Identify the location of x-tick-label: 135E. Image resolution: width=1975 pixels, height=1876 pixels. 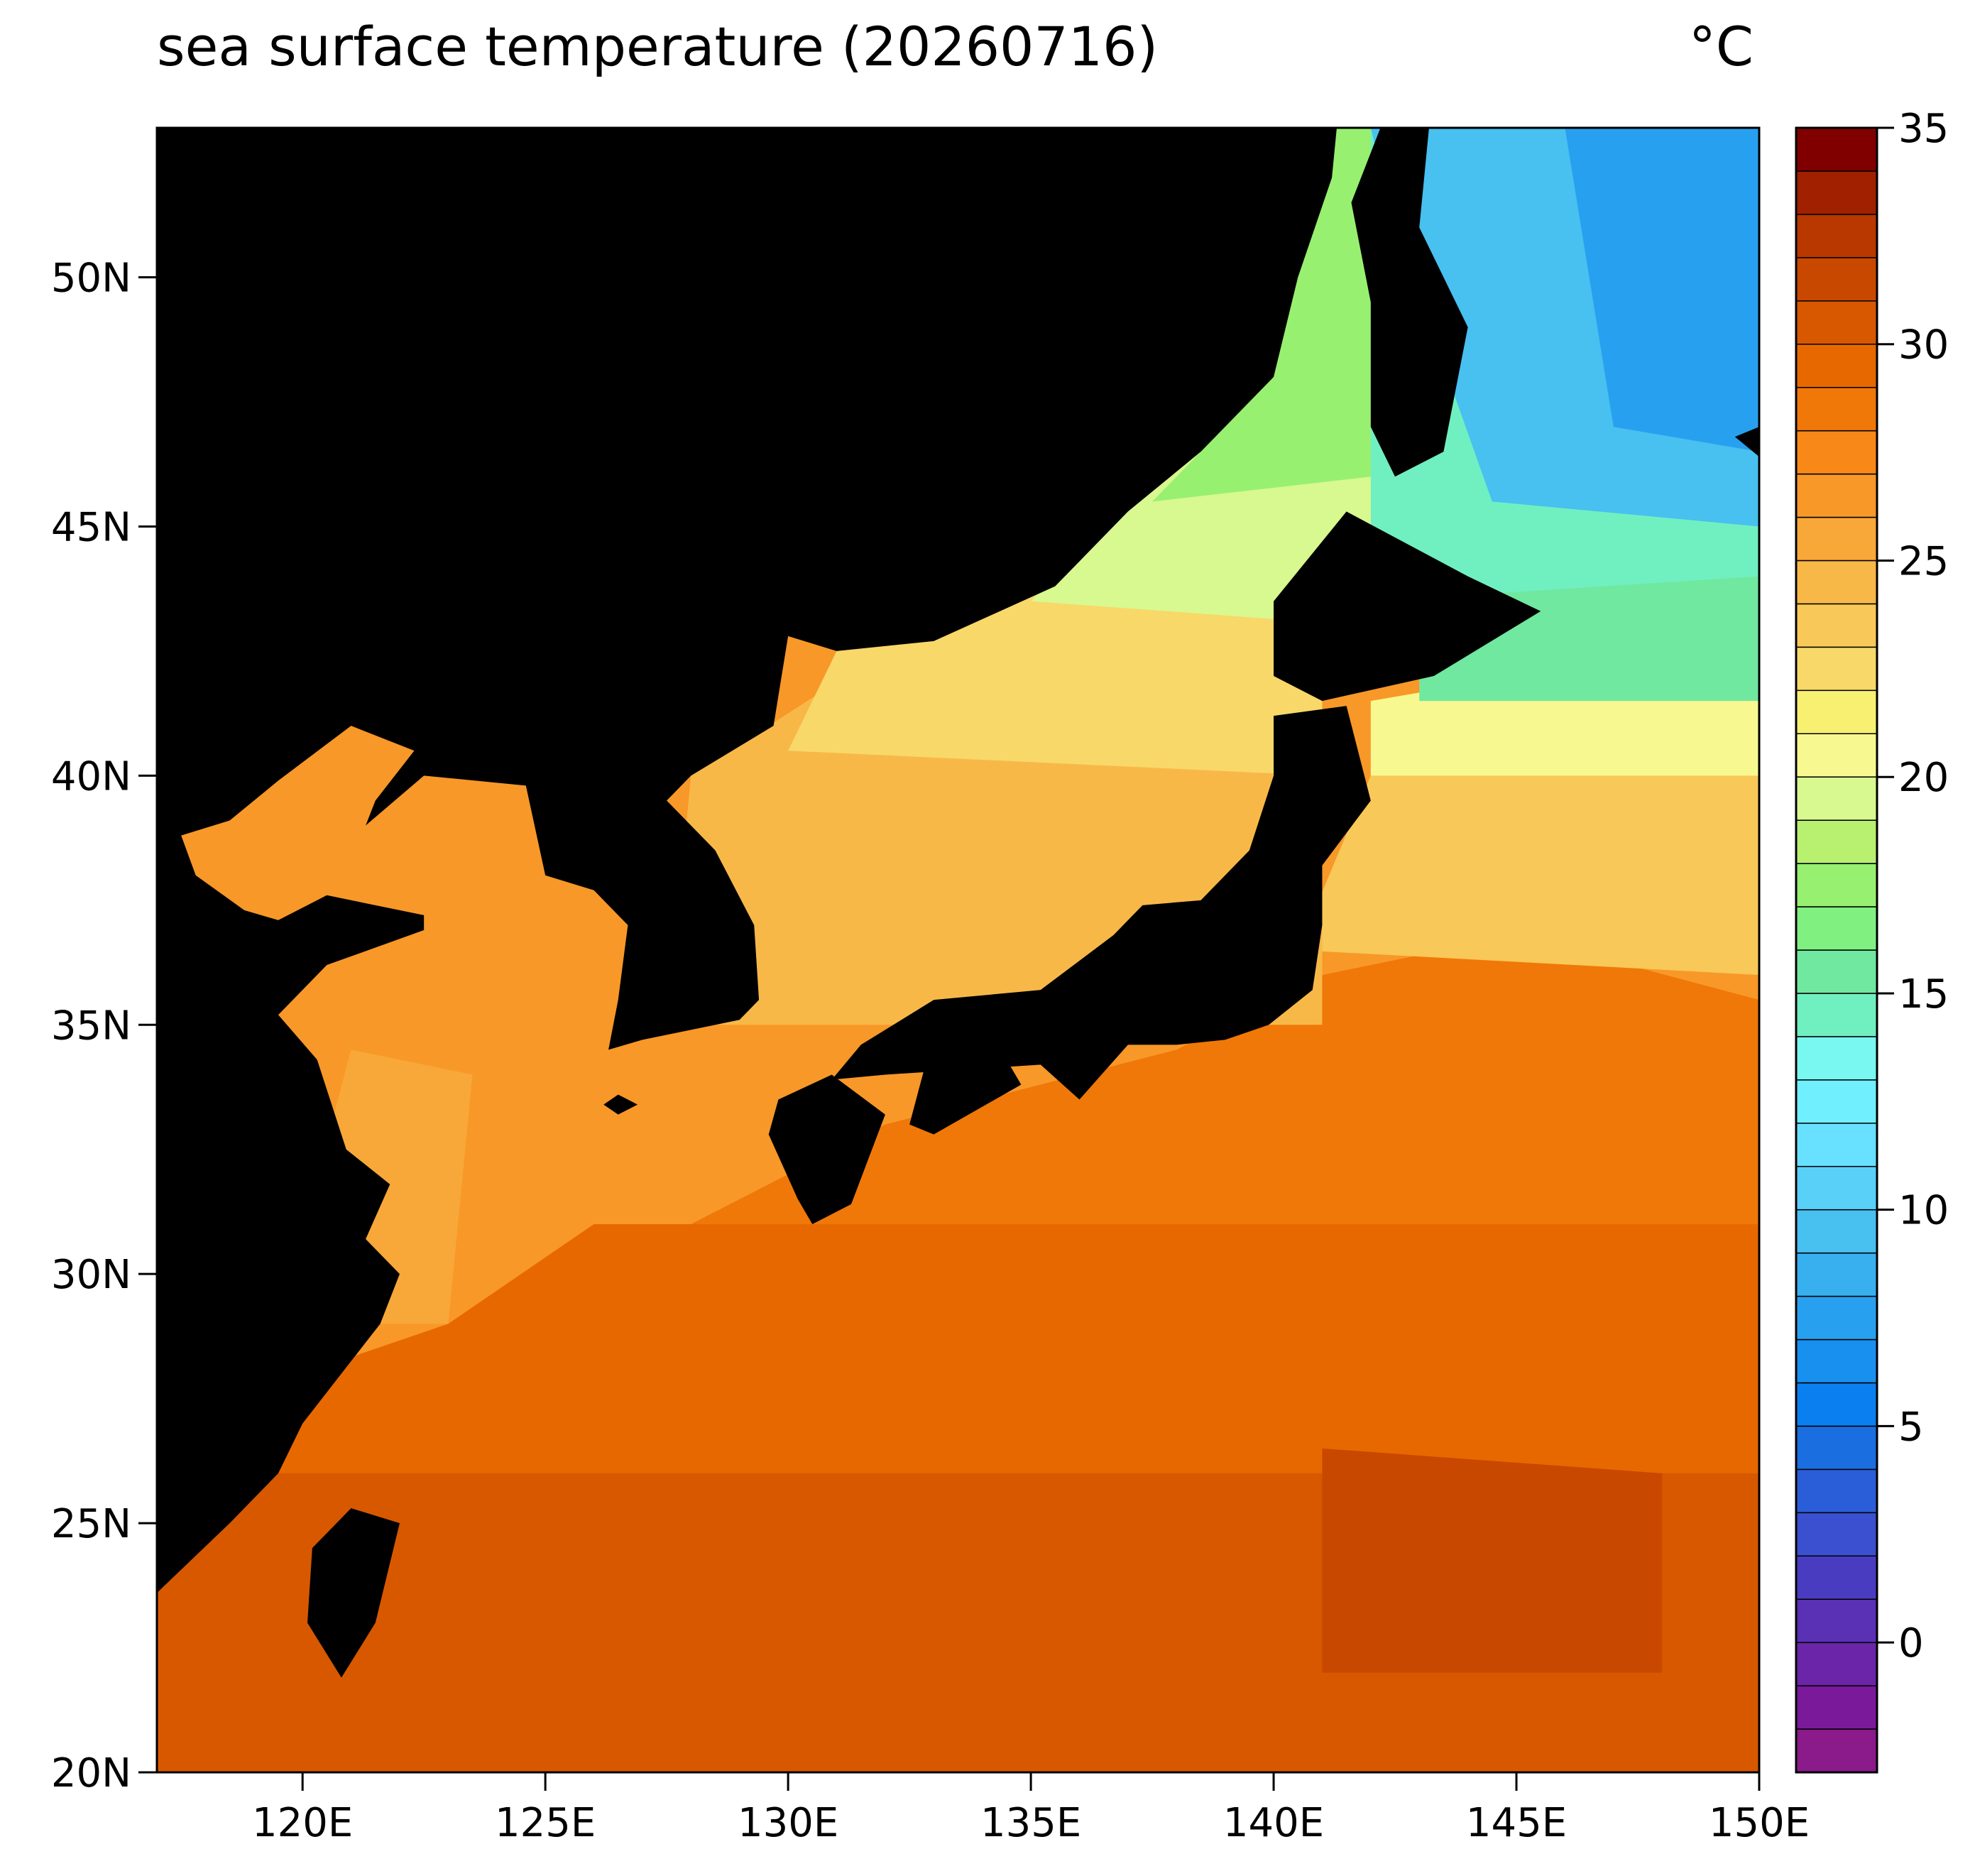
(1030, 1823).